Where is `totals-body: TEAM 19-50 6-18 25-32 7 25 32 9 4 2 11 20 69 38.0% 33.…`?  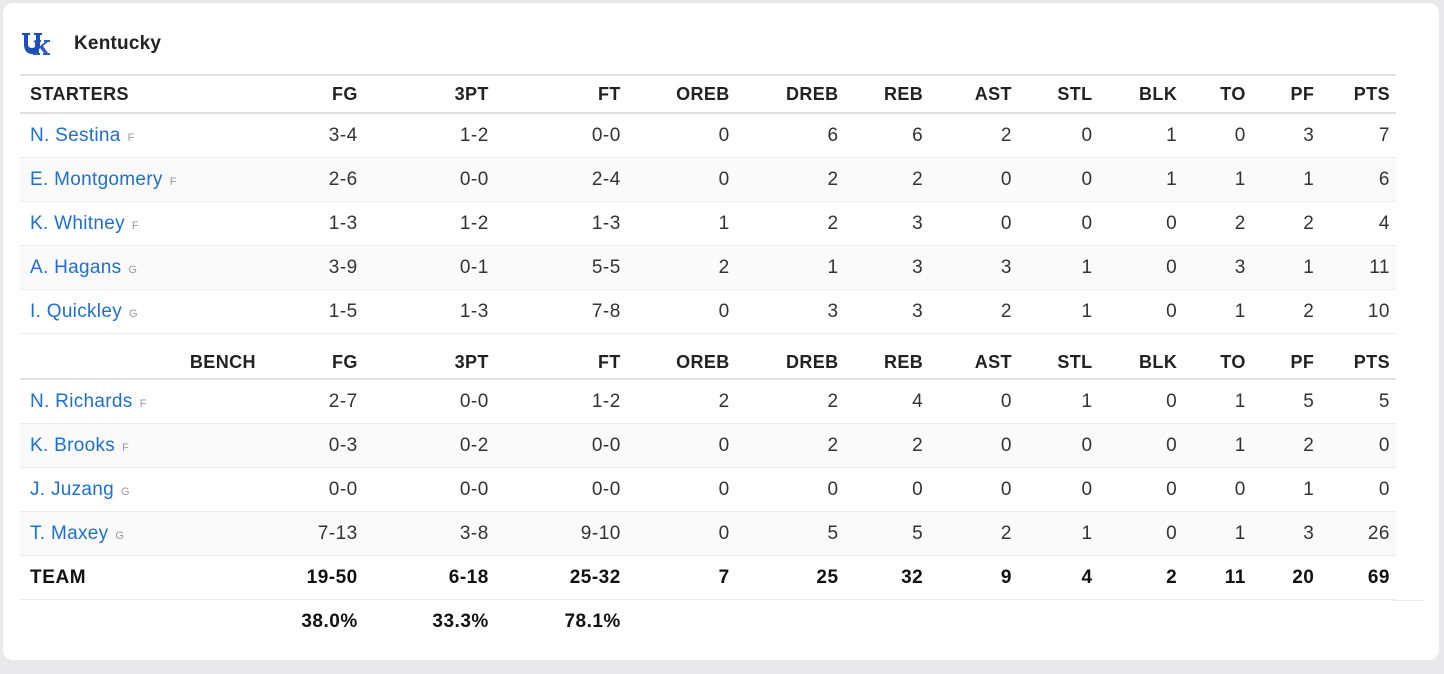 totals-body: TEAM 19-50 6-18 25-32 7 25 32 9 4 2 11 20 69 38.0% 33.… is located at coordinates (708, 599).